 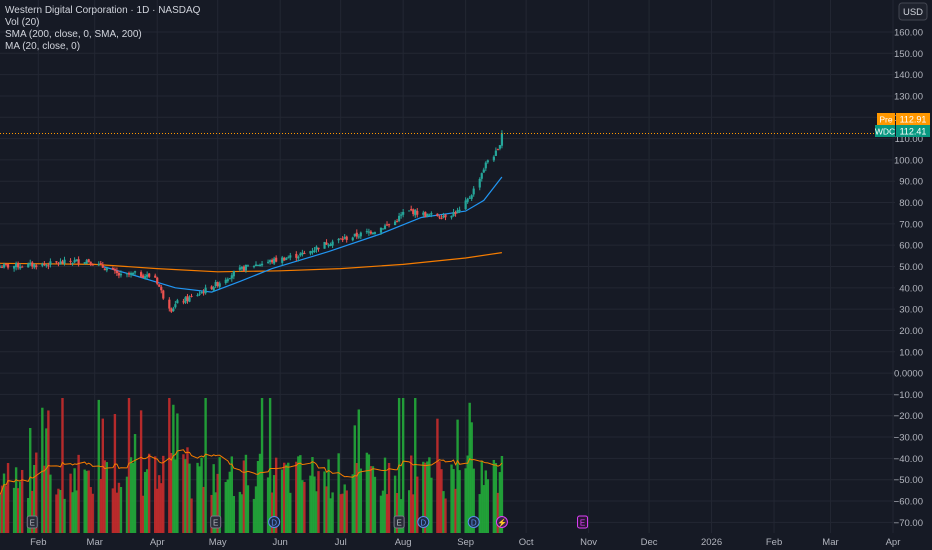 I want to click on time-tick-label: Sep, so click(x=465, y=542).